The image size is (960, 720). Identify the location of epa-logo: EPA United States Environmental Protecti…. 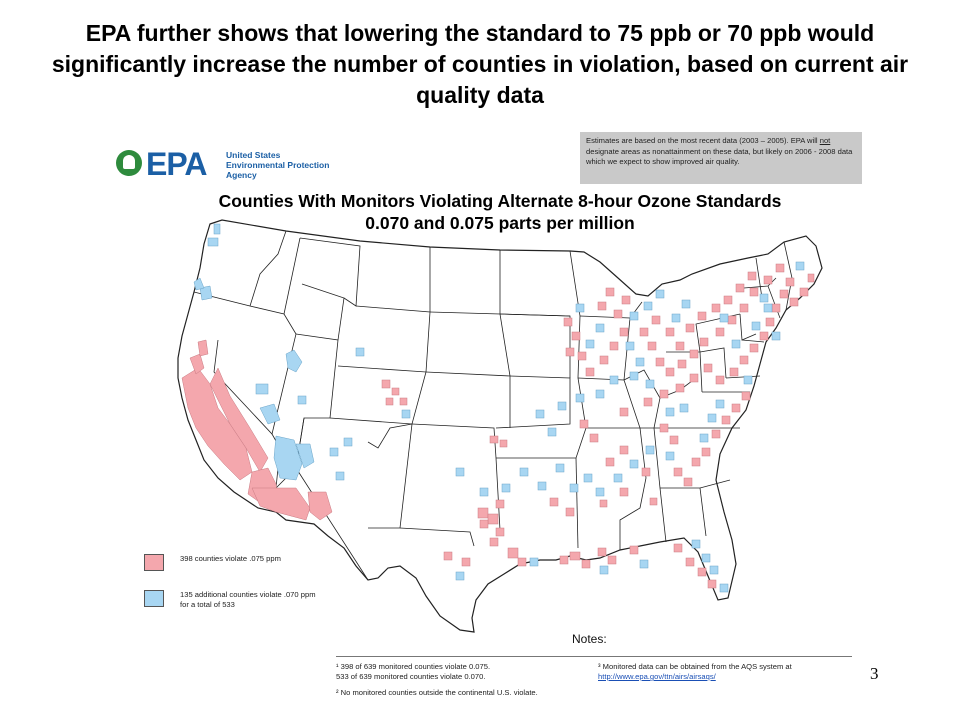
(222, 166).